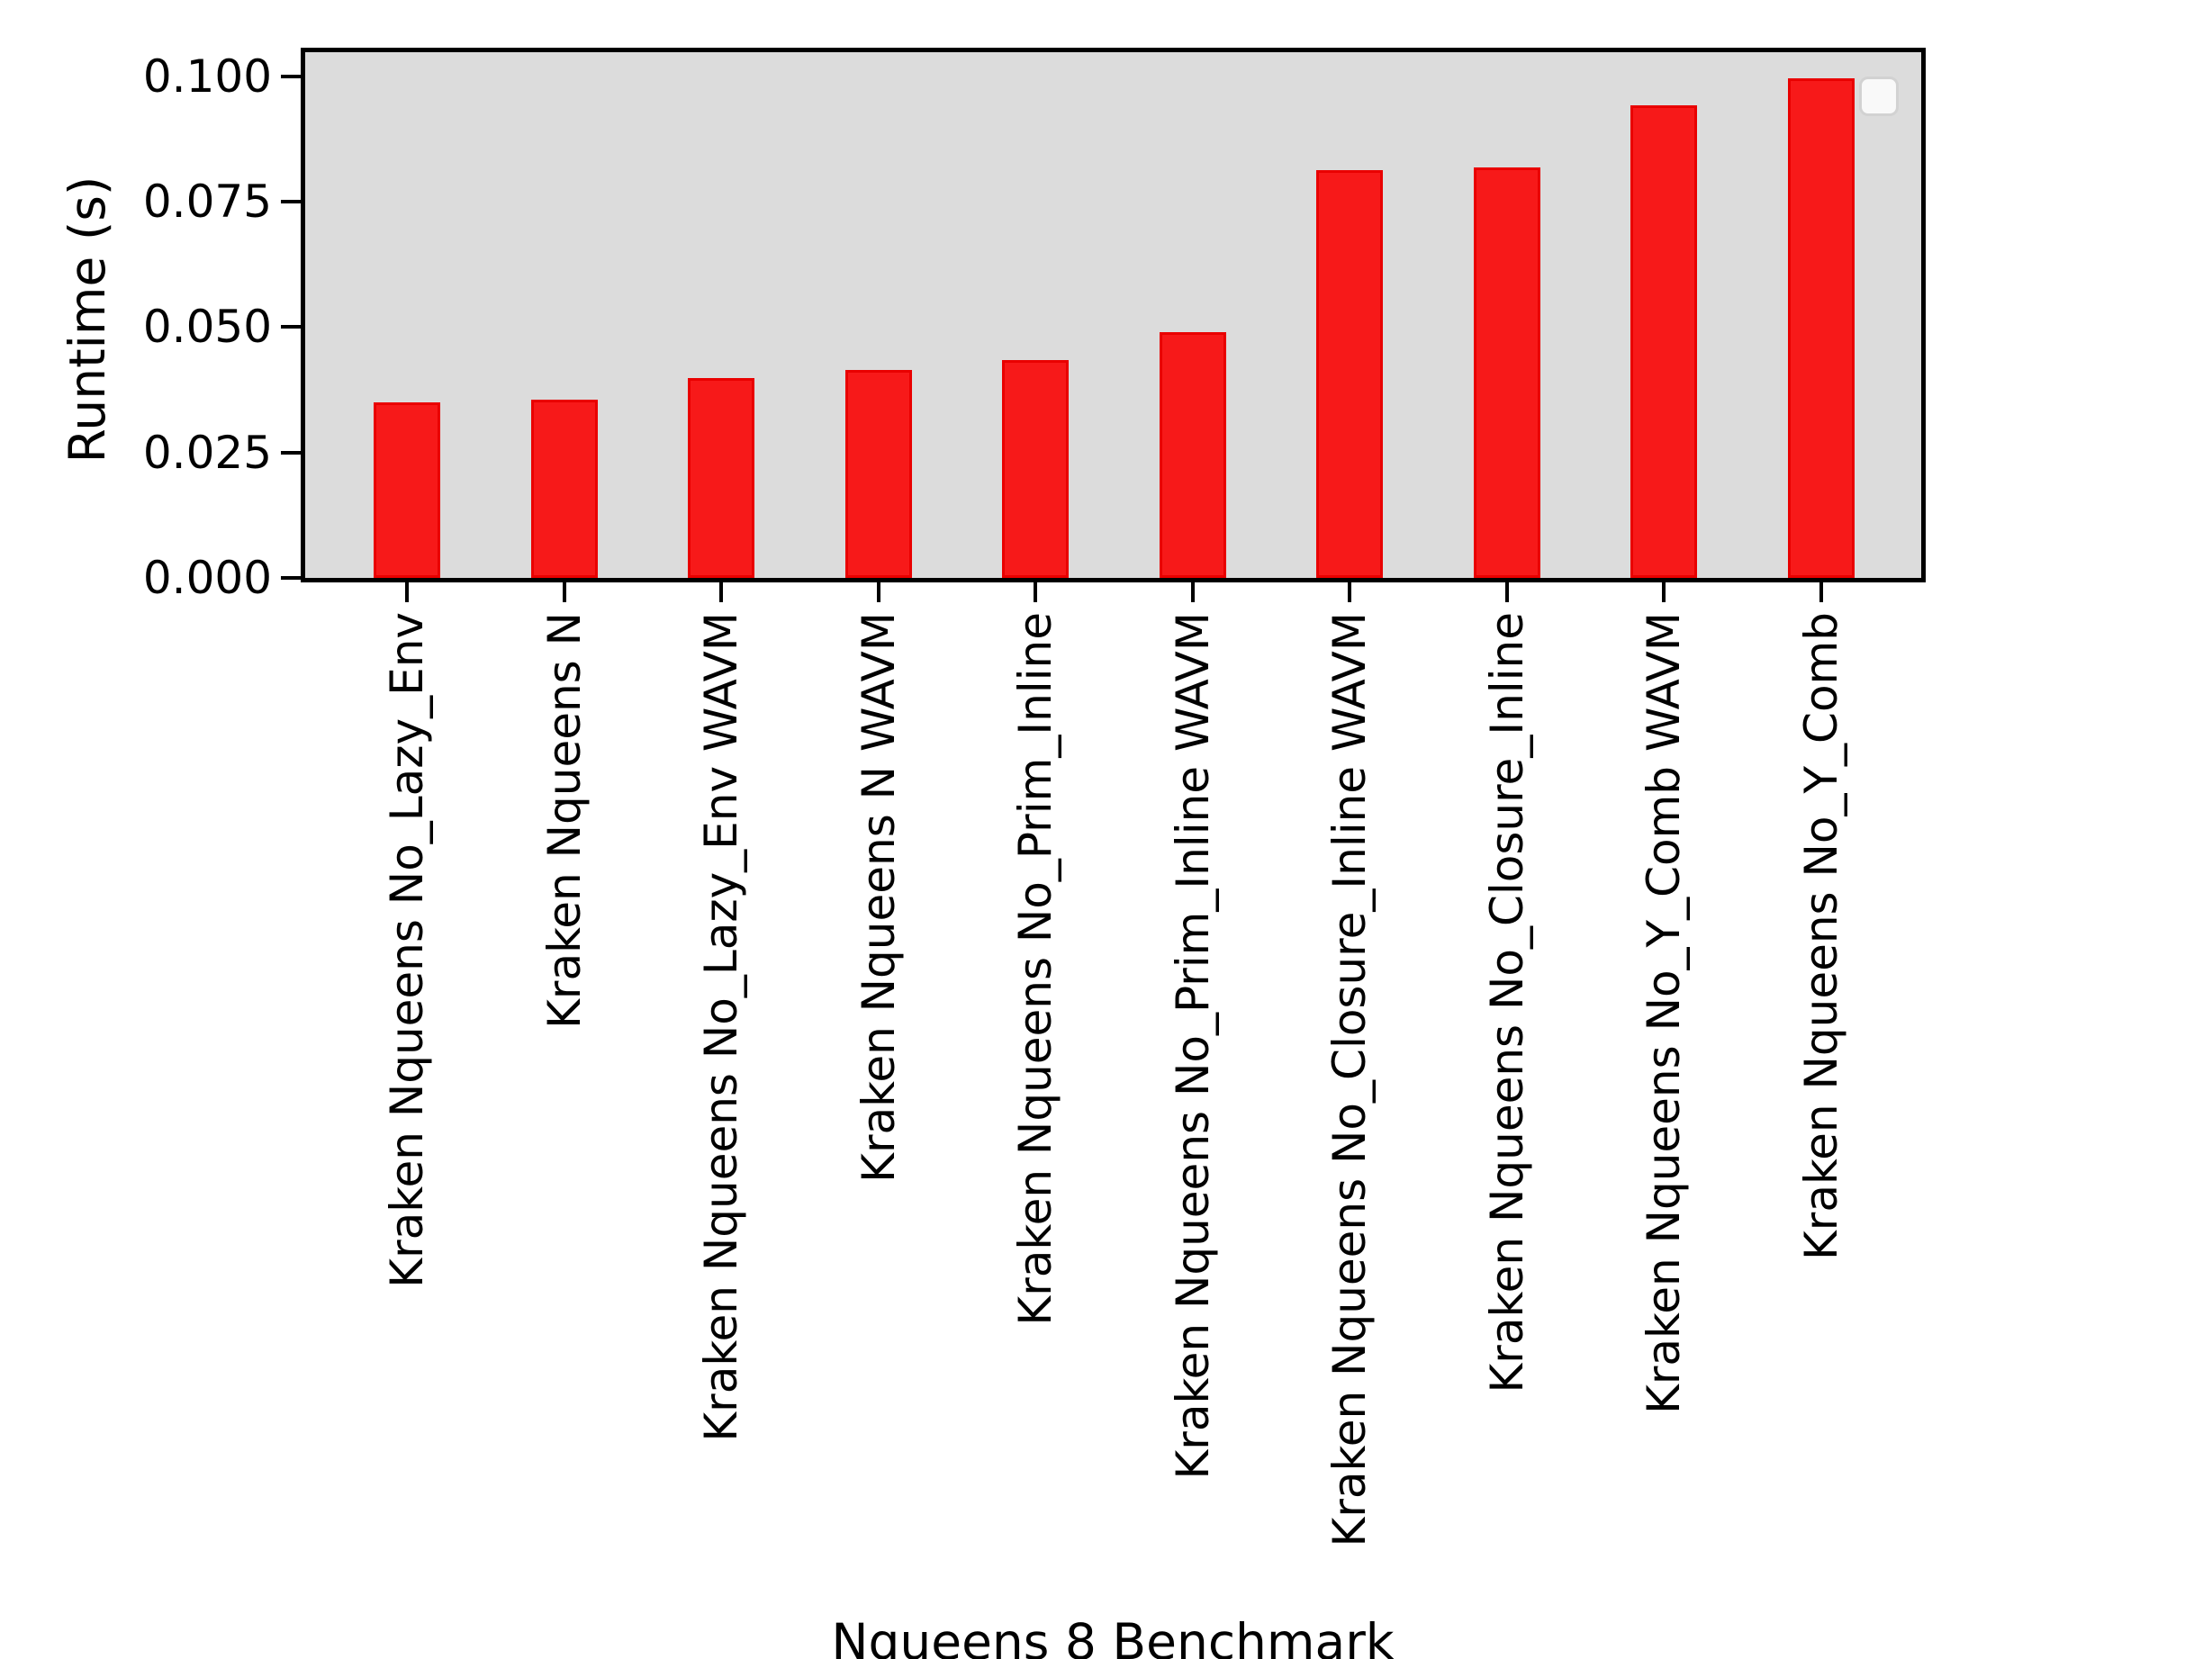  I want to click on y-tick-label-3: 0.075, so click(207, 202).